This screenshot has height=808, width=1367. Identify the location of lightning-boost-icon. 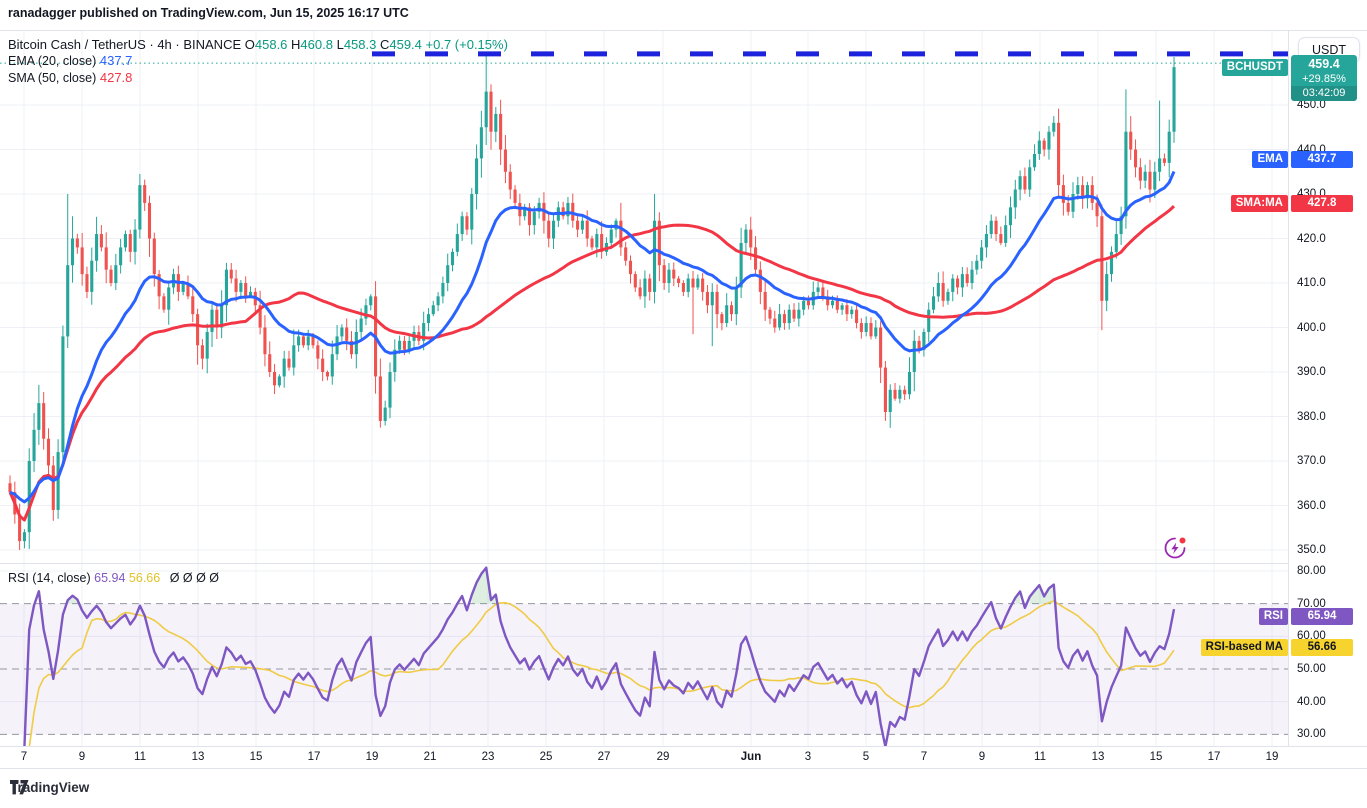
(1175, 548).